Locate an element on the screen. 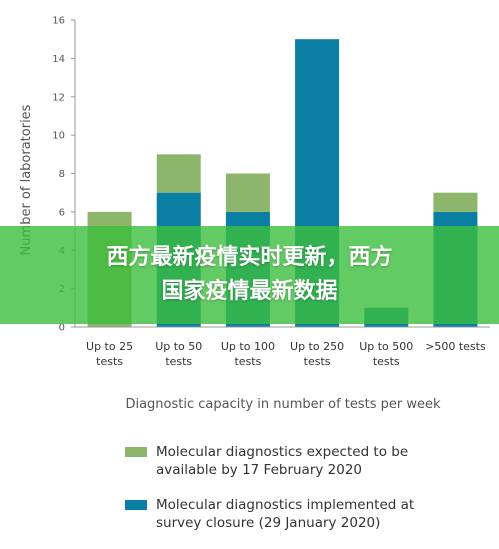  y-tick-label: 0 is located at coordinates (62, 328).